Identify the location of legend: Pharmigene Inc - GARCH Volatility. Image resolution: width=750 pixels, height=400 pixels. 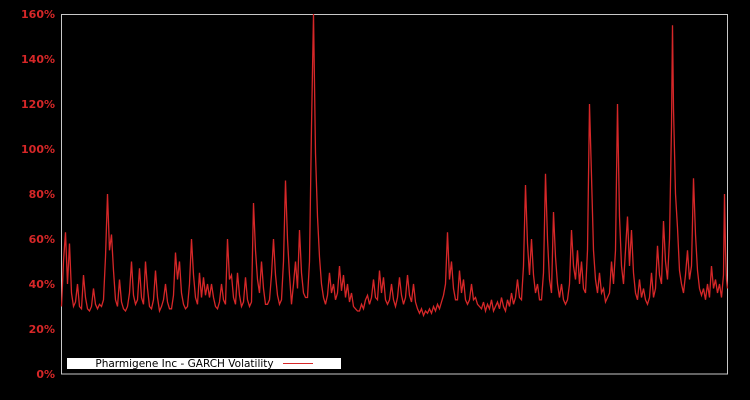
(204, 363).